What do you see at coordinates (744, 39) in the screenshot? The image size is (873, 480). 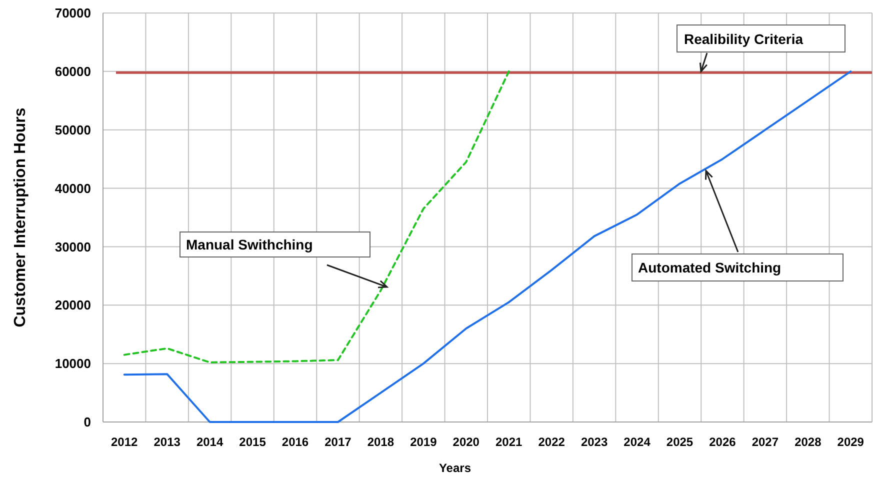 I see `ref-line-label: Realibility Criteria` at bounding box center [744, 39].